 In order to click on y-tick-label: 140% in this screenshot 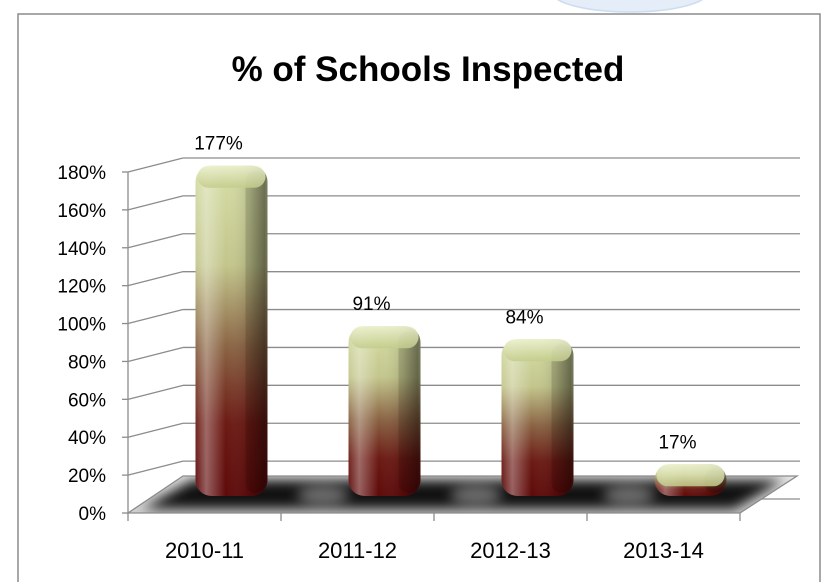, I will do `click(81, 249)`.